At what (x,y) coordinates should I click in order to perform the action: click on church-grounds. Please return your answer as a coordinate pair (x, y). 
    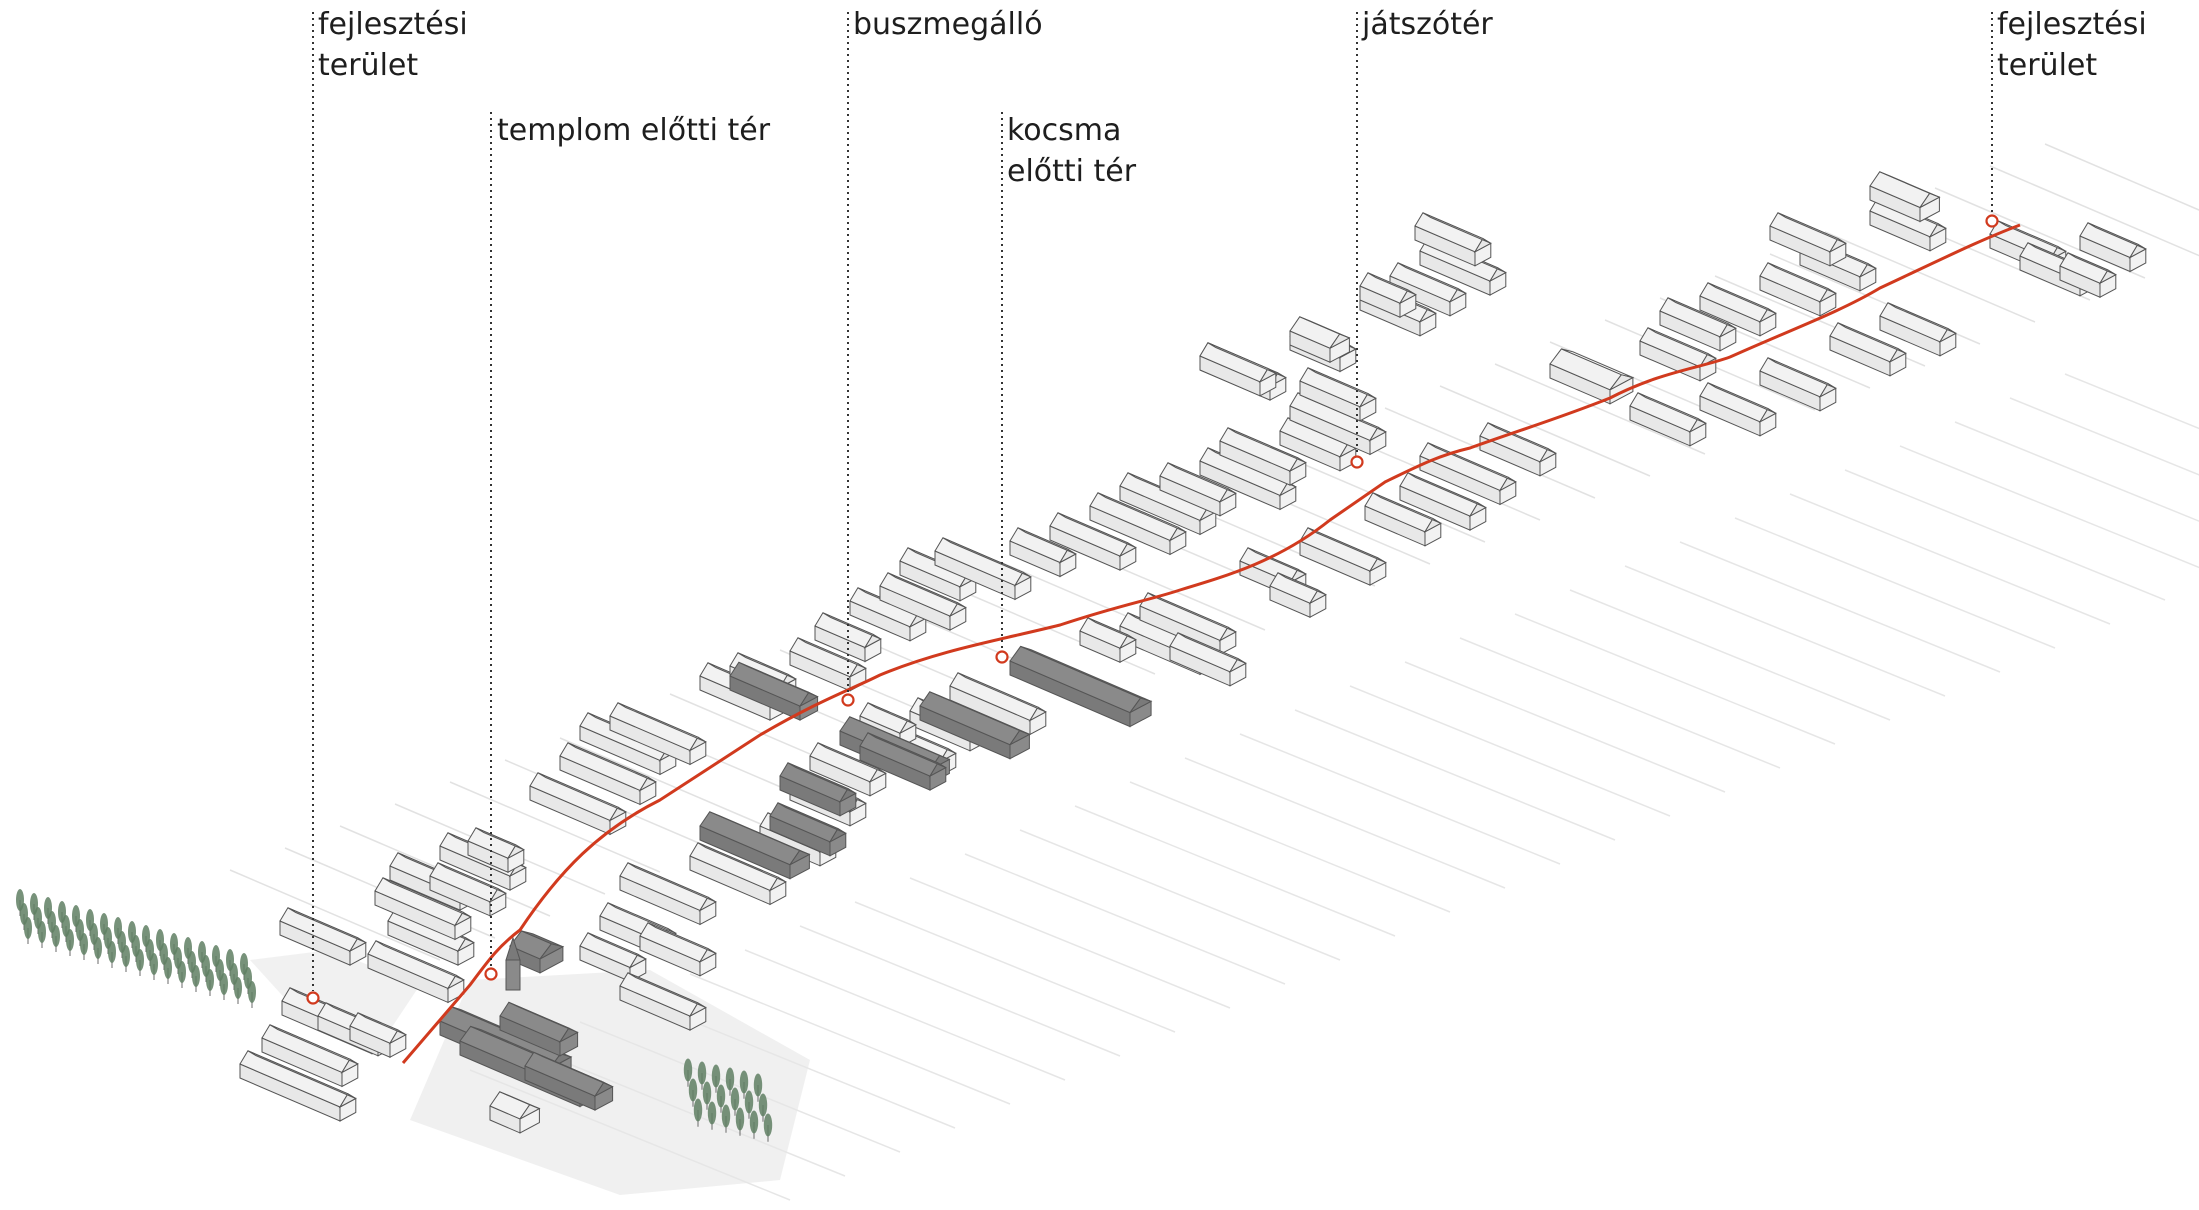
    Looking at the image, I should click on (610, 1082).